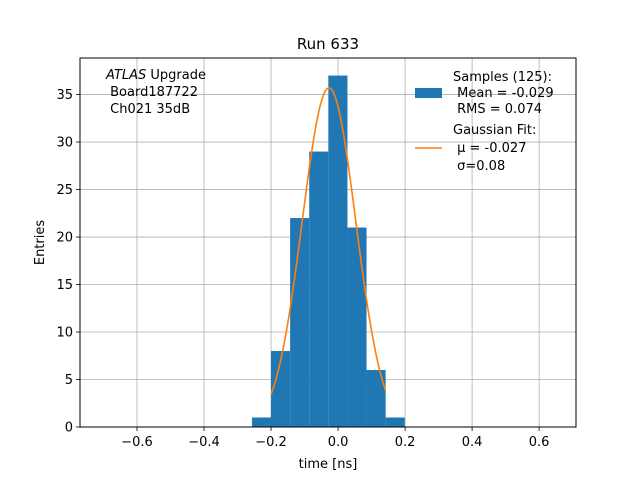 This screenshot has width=640, height=480. What do you see at coordinates (40, 243) in the screenshot?
I see `y-axis-title: Entries` at bounding box center [40, 243].